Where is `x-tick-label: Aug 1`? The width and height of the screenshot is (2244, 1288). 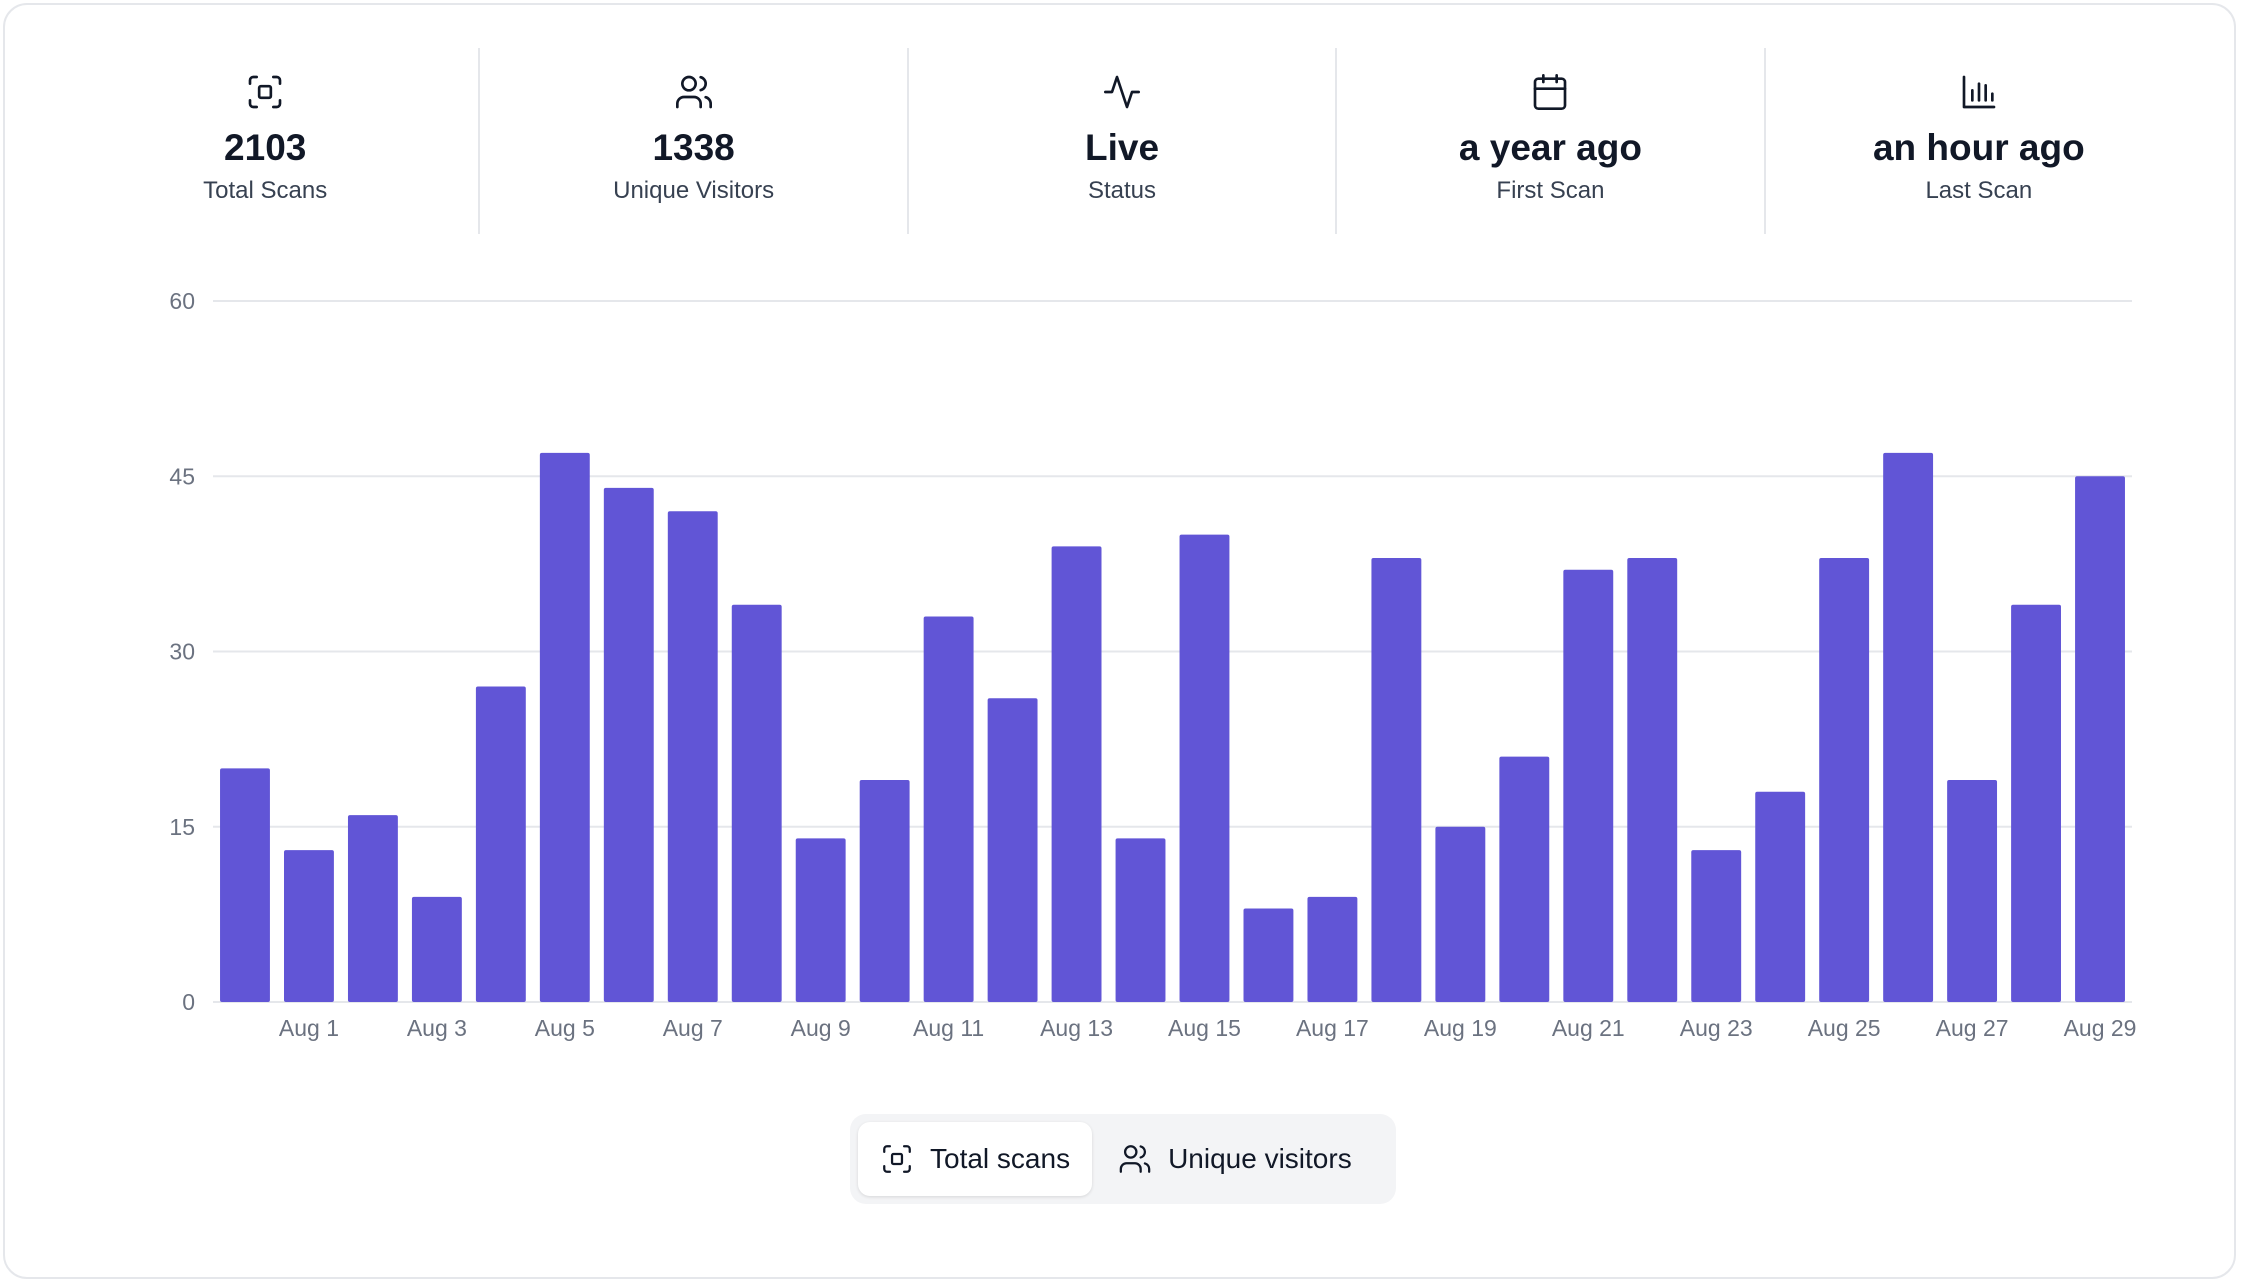 x-tick-label: Aug 1 is located at coordinates (309, 1028).